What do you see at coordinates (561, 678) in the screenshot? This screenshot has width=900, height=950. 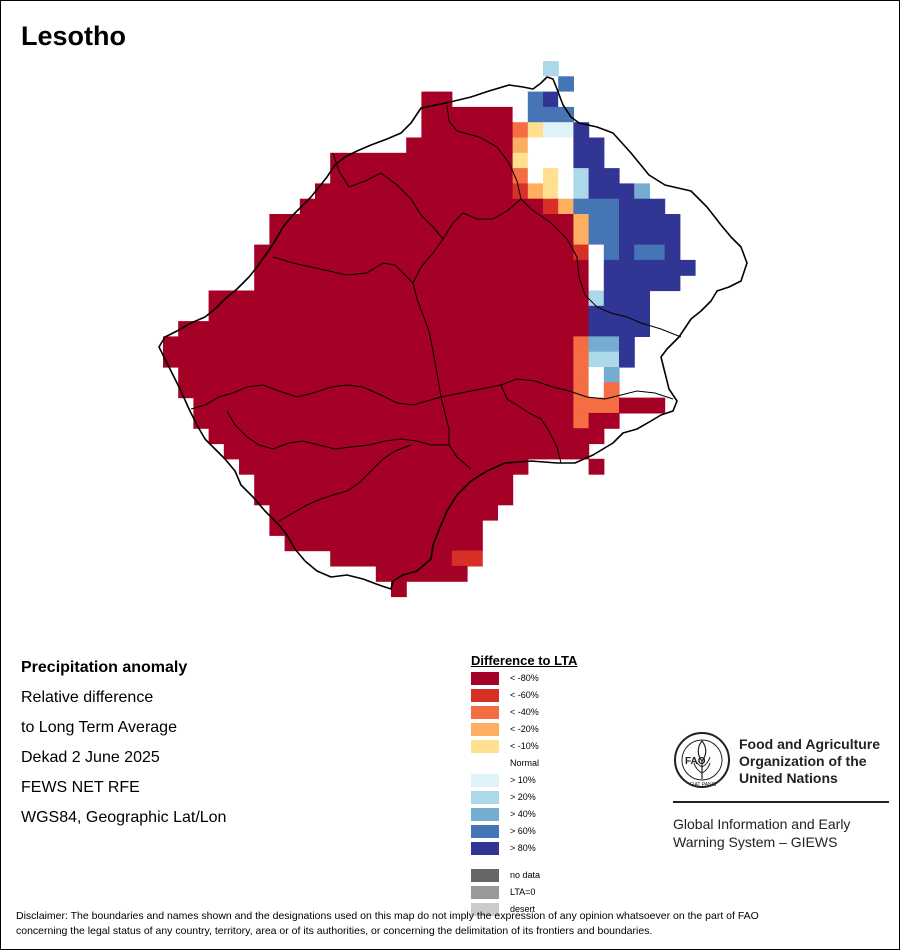 I see `legend-item-row: < -80%` at bounding box center [561, 678].